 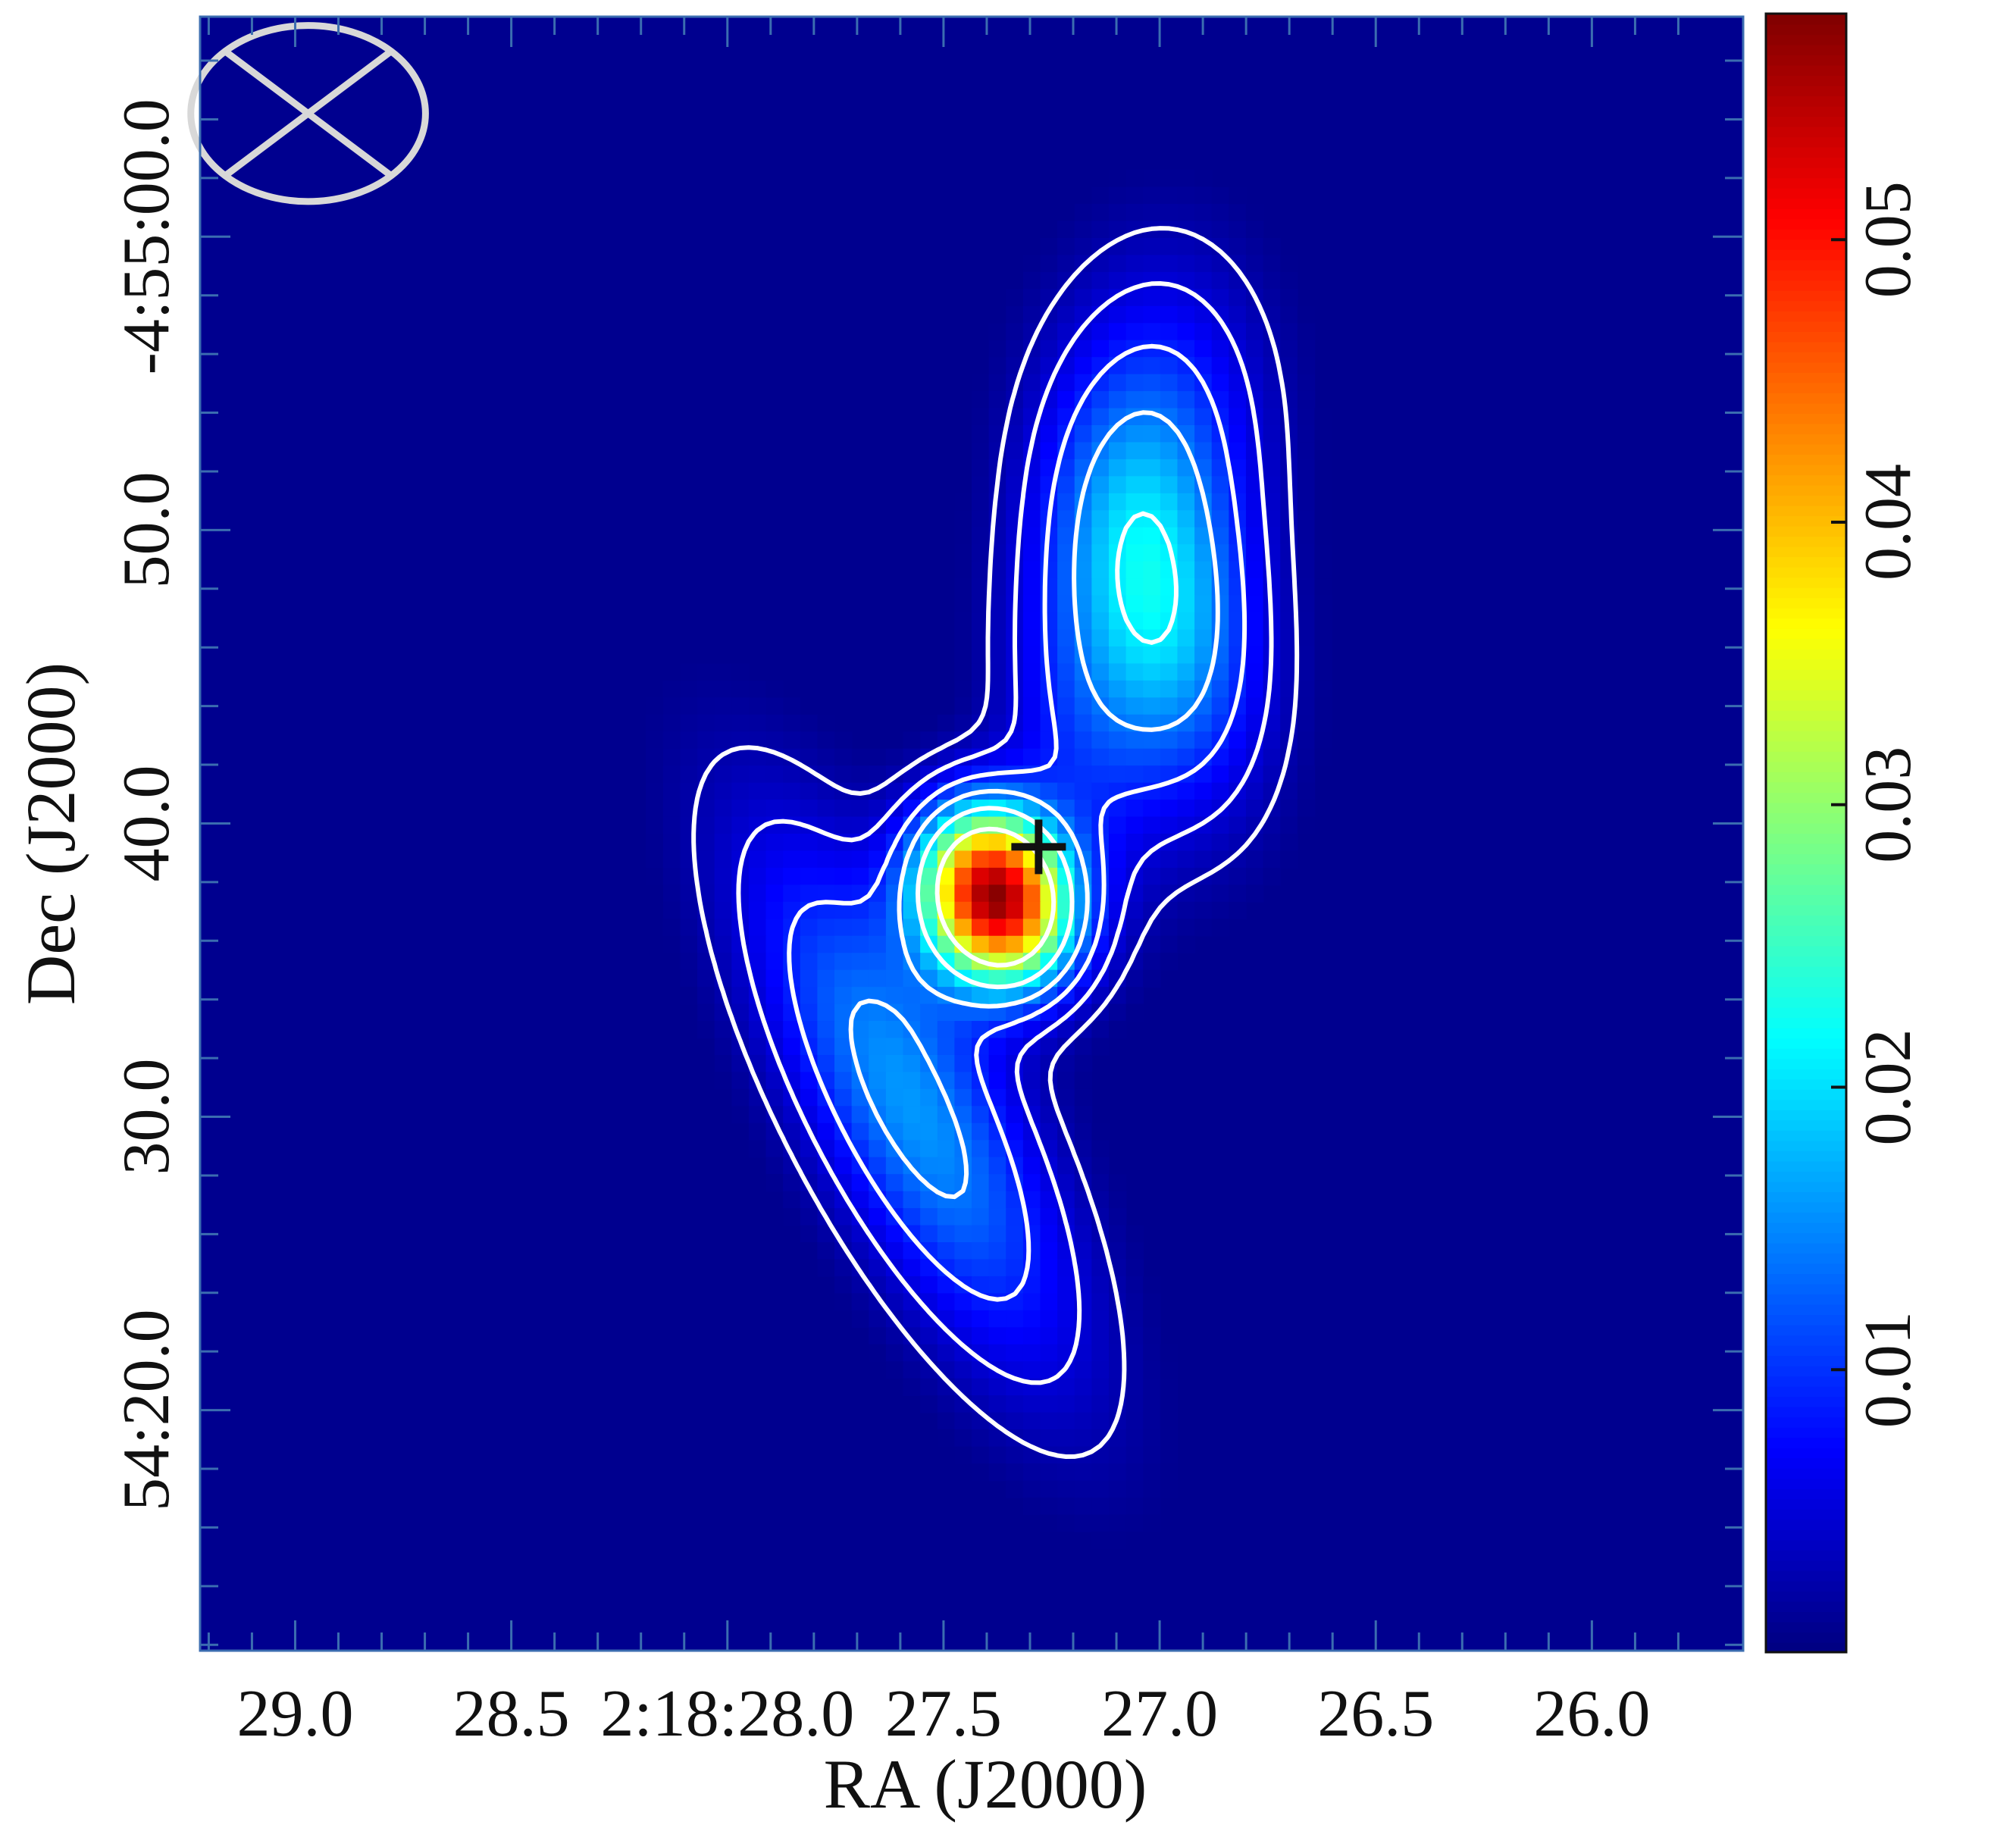 What do you see at coordinates (512, 1714) in the screenshot?
I see `x-tick-label: 28.5` at bounding box center [512, 1714].